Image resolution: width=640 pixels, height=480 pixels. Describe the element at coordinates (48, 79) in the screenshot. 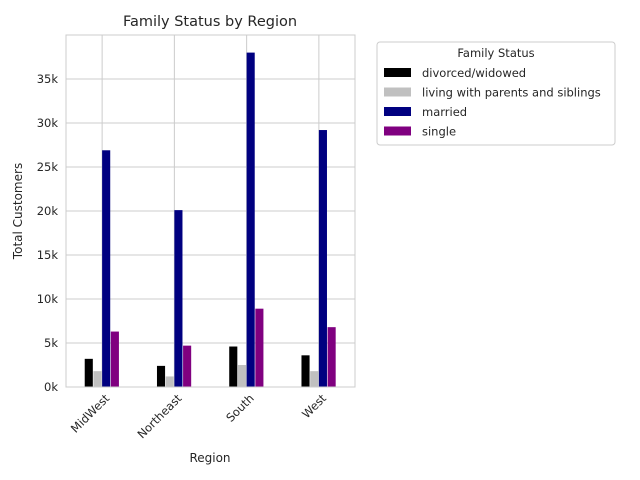

I see `y-tick-label: 35k` at that location.